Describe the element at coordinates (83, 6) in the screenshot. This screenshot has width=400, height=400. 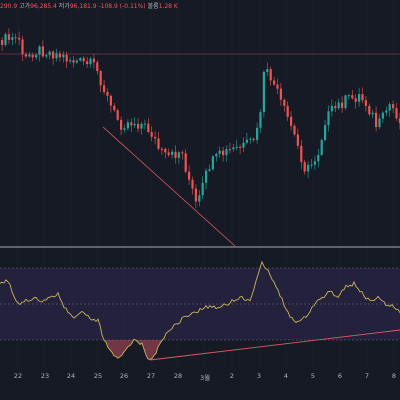
I see `low-value: 96,181.9` at that location.